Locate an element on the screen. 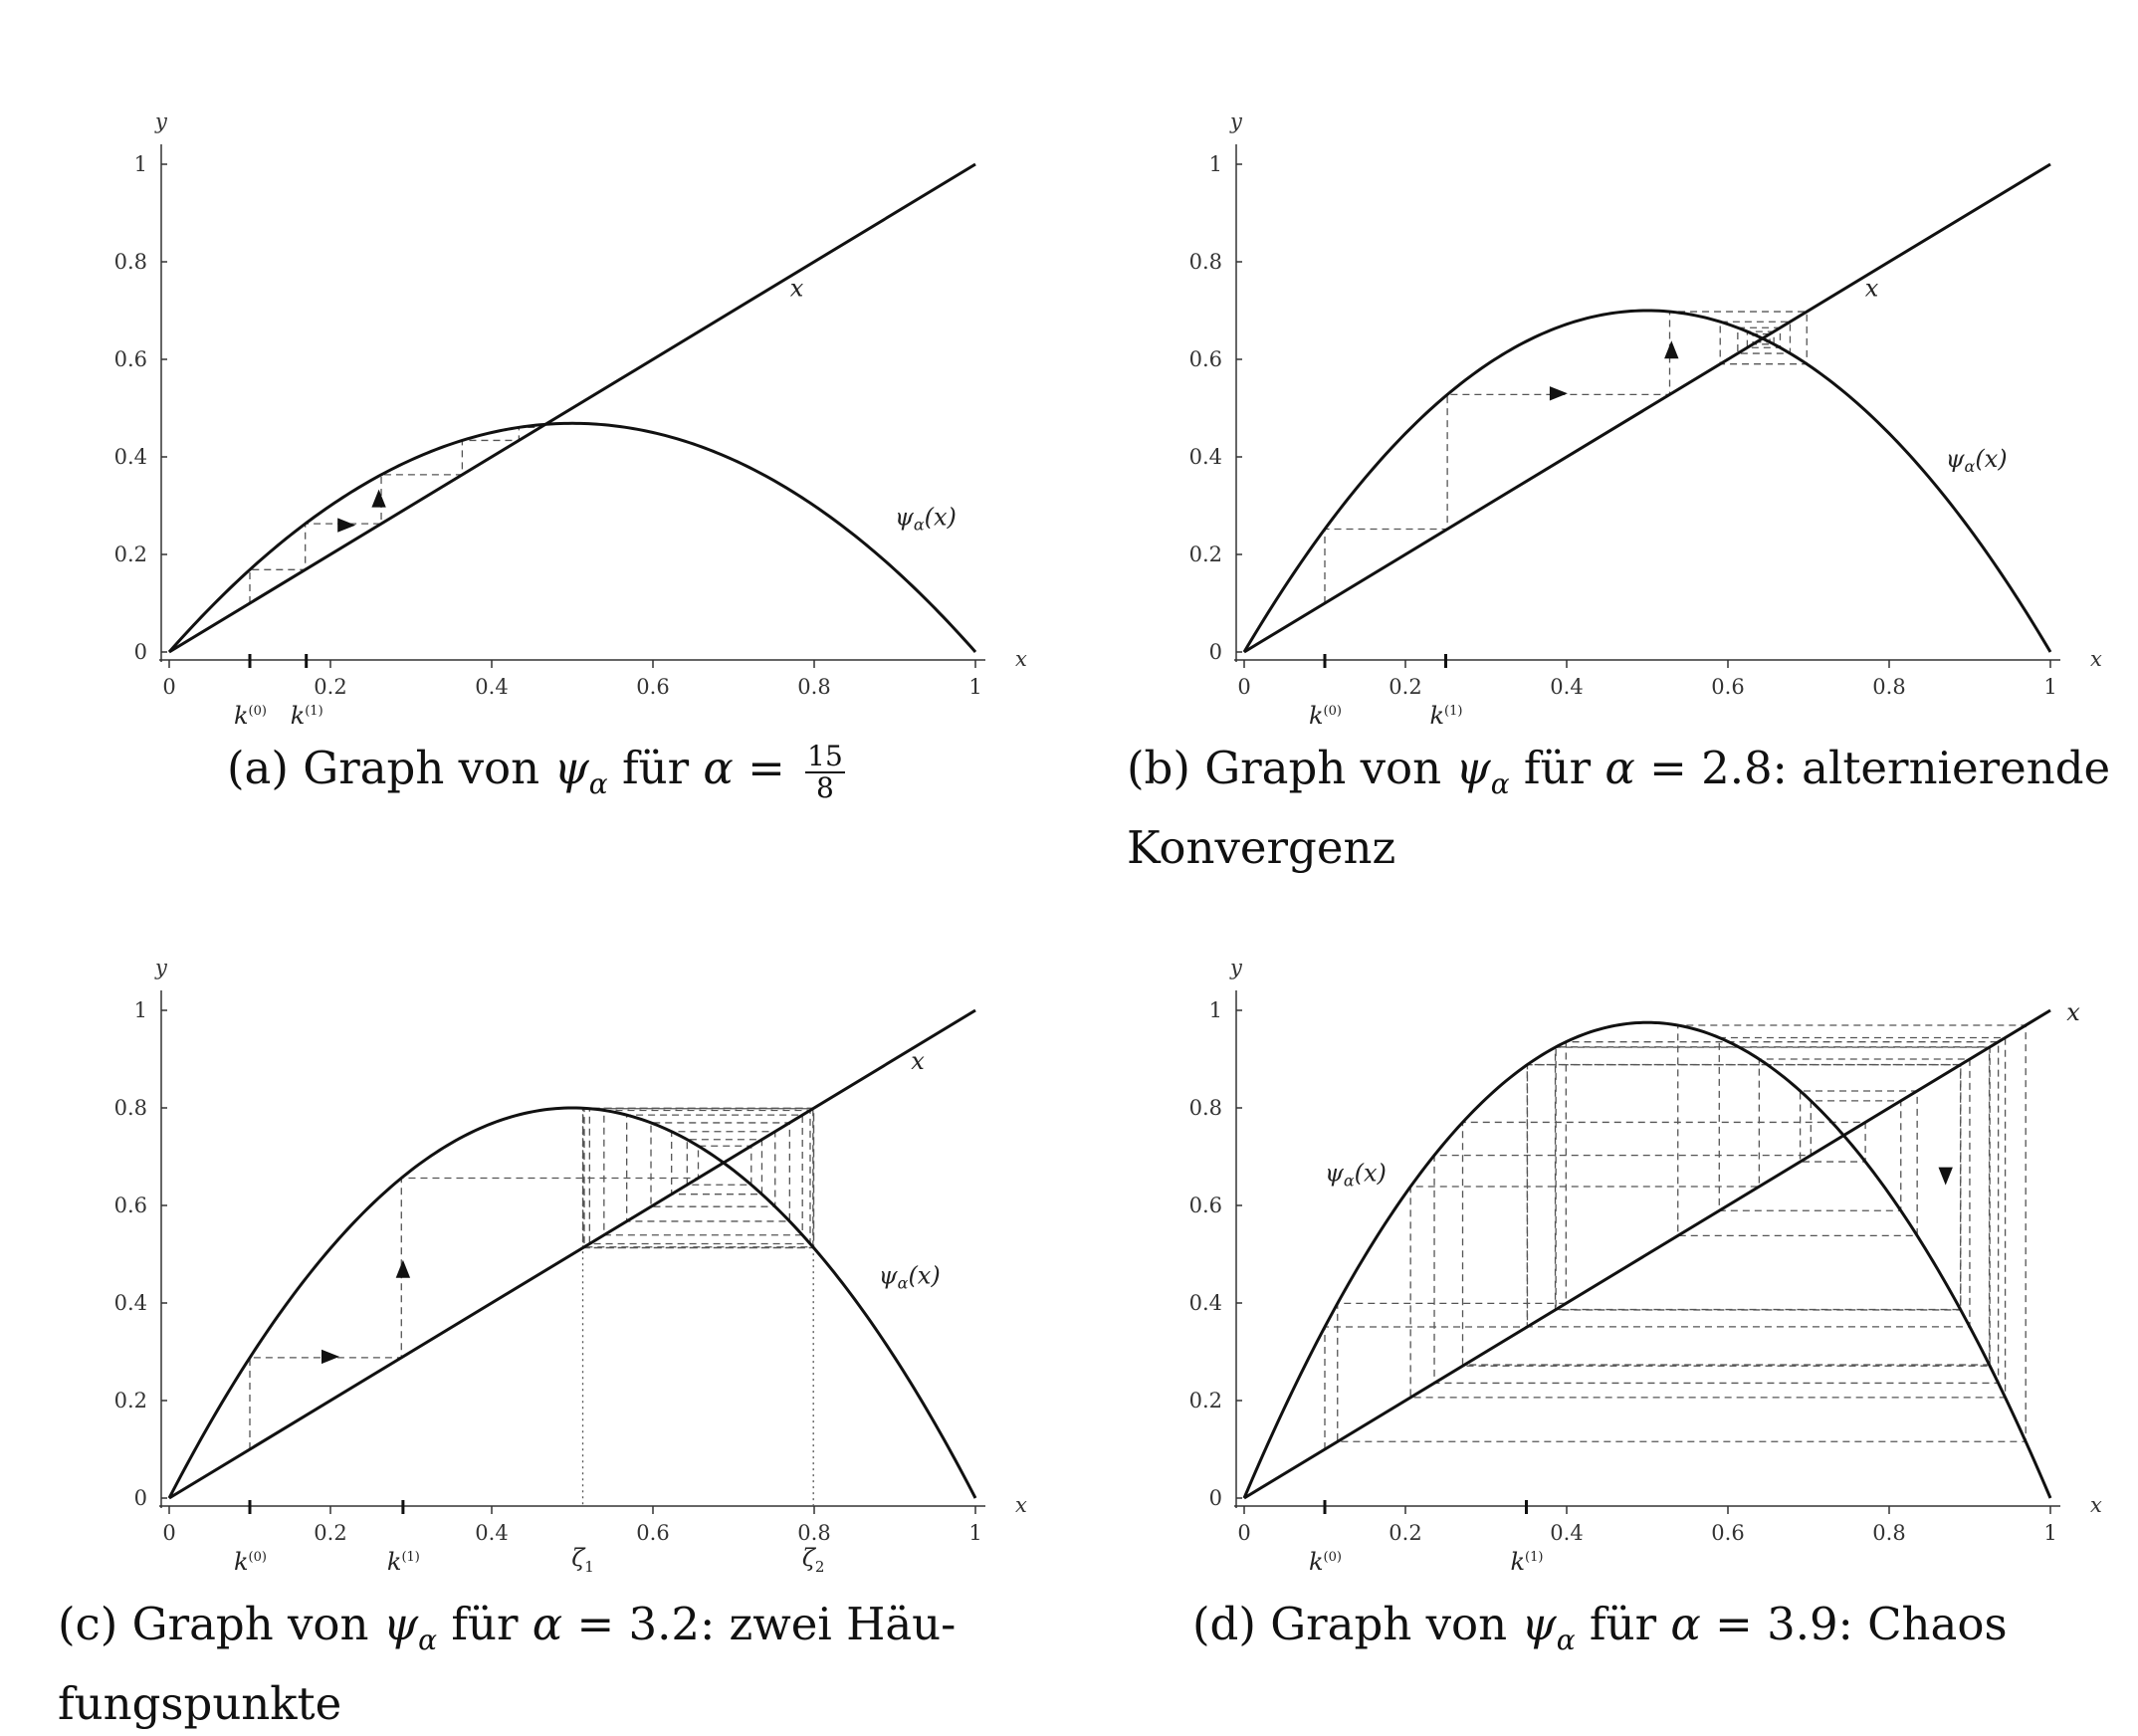 This screenshot has width=2138, height=1736. caption-a-num: 15 is located at coordinates (825, 756).